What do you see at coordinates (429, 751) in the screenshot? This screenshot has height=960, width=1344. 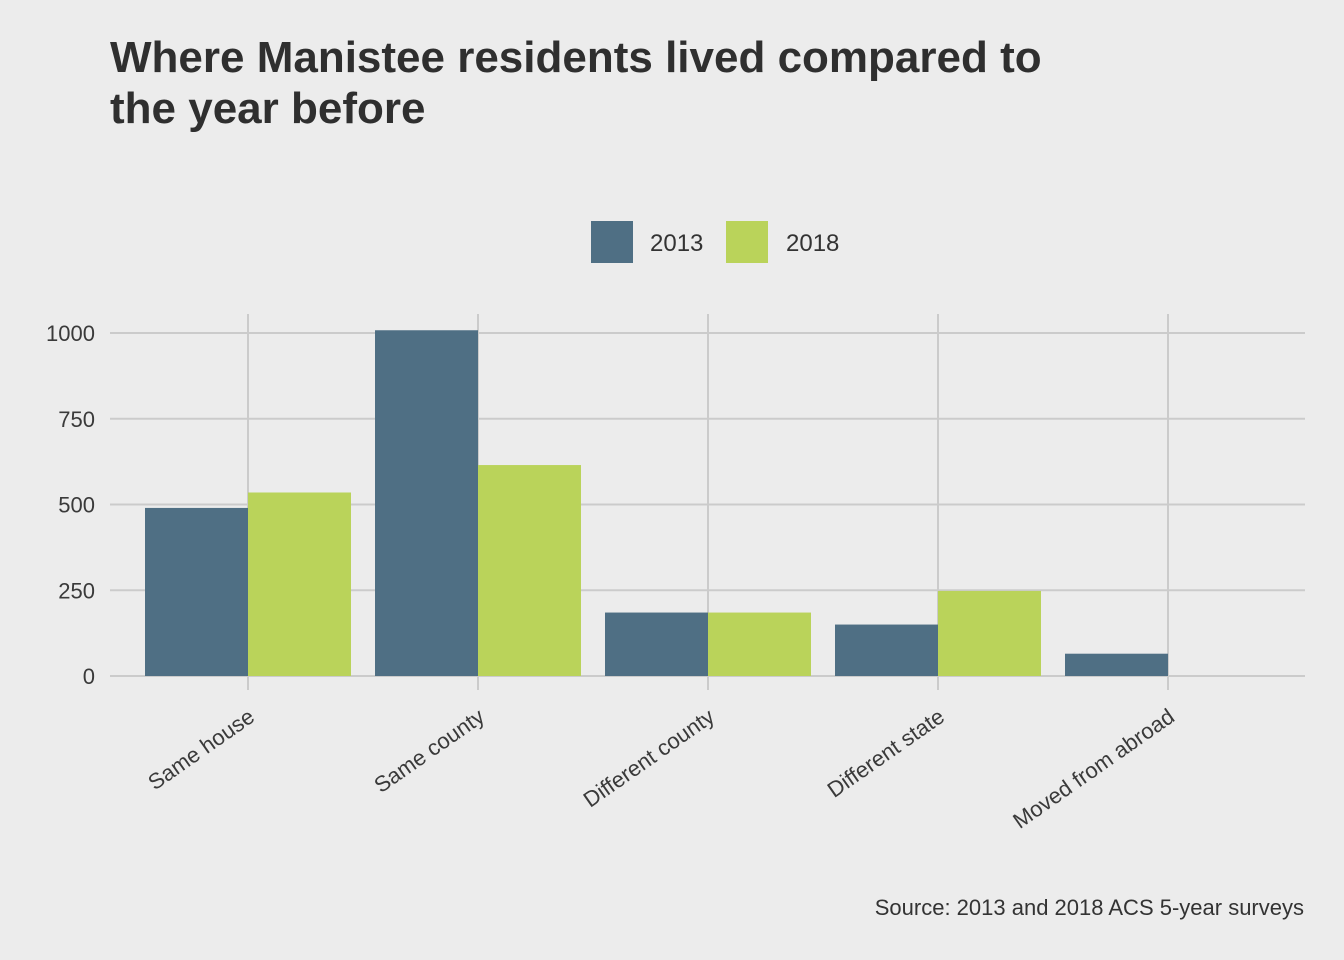 I see `x-tick-label: Same county` at bounding box center [429, 751].